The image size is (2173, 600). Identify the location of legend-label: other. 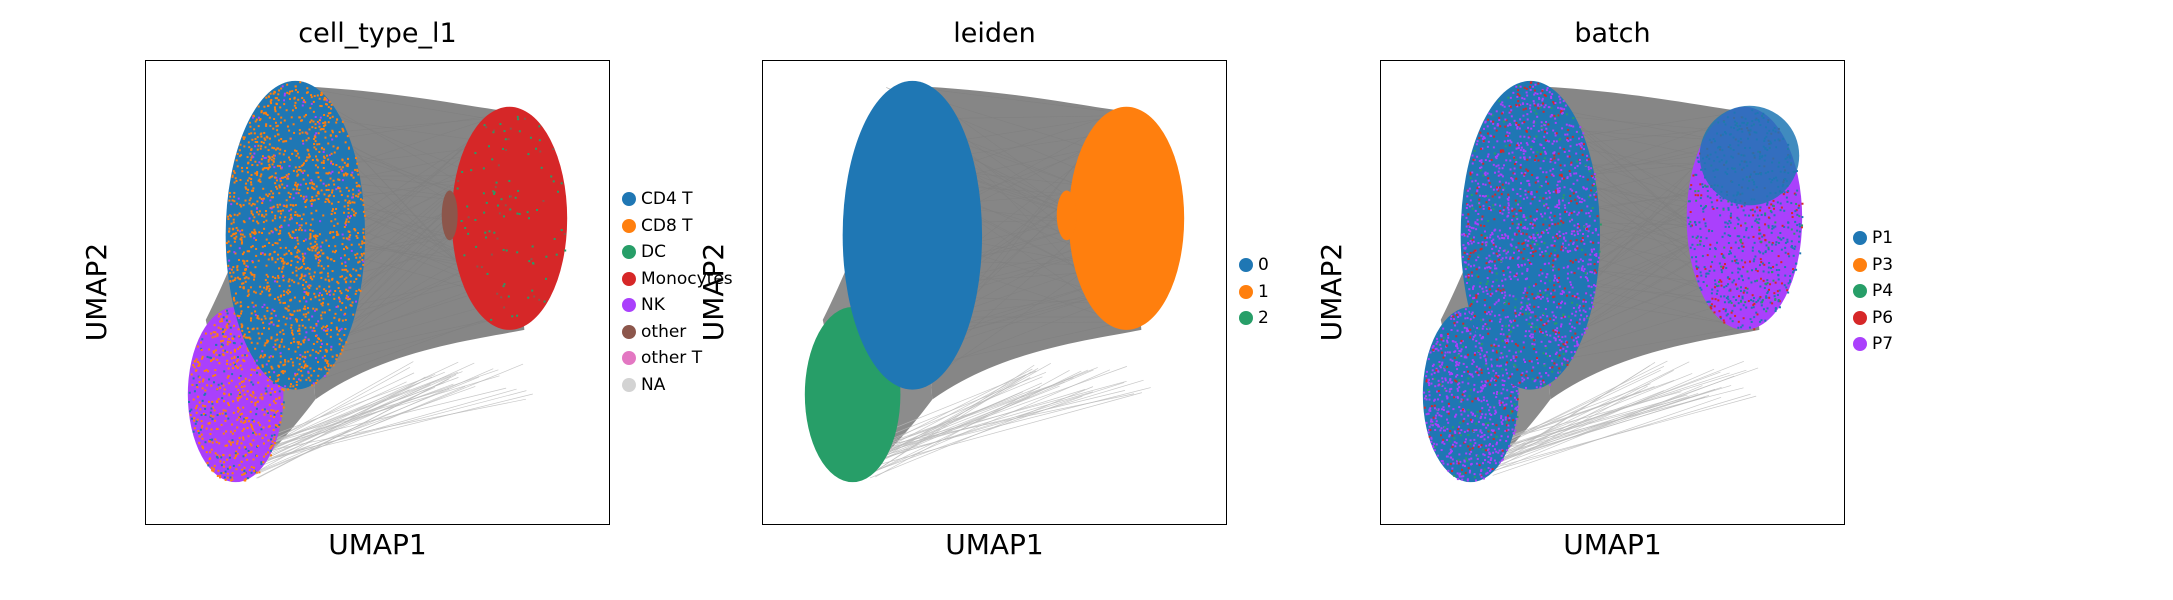
(664, 331).